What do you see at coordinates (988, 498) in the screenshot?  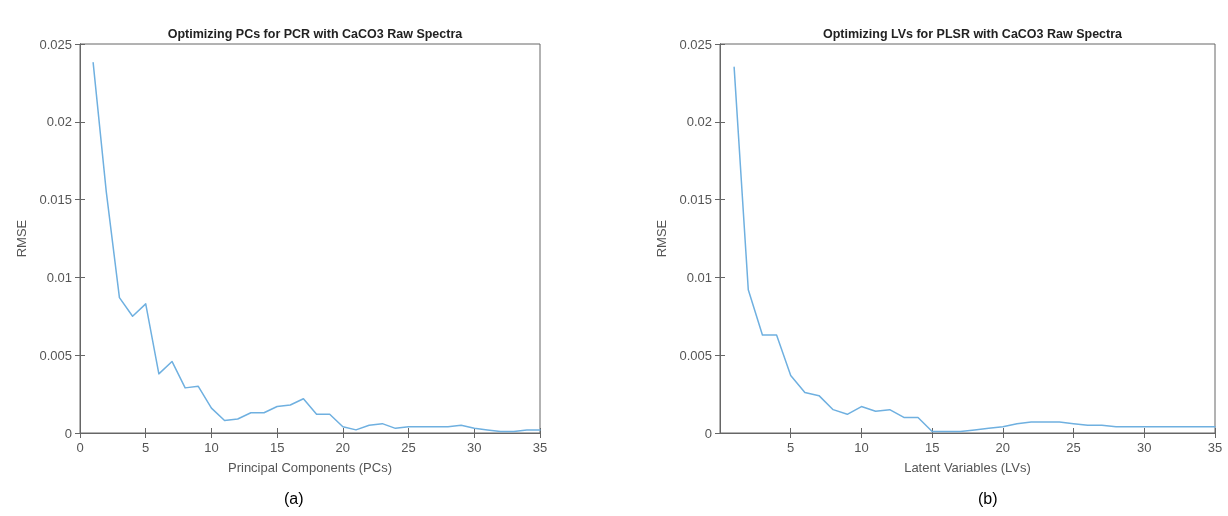 I see `text: (b)` at bounding box center [988, 498].